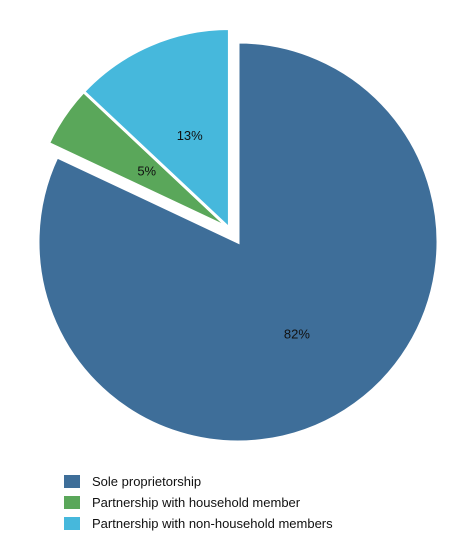 The height and width of the screenshot is (557, 461). What do you see at coordinates (297, 333) in the screenshot?
I see `data-label: 82%` at bounding box center [297, 333].